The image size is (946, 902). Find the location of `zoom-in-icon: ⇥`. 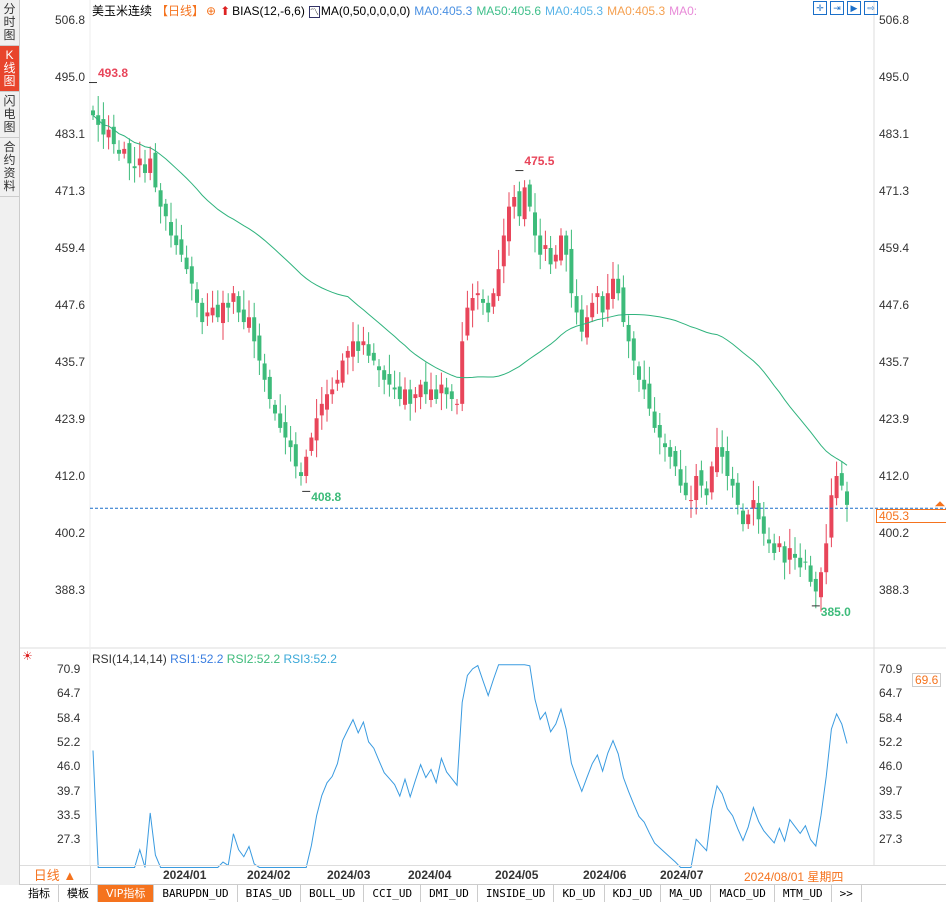

zoom-in-icon: ⇥ is located at coordinates (837, 8).